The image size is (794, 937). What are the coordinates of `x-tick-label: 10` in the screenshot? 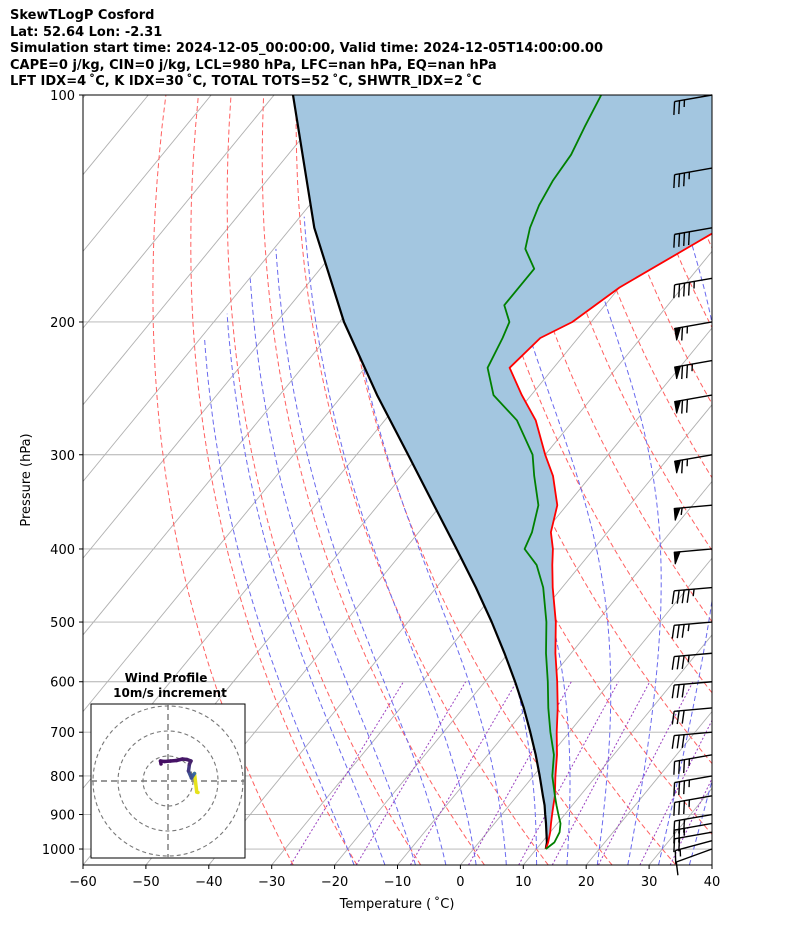 It's located at (523, 882).